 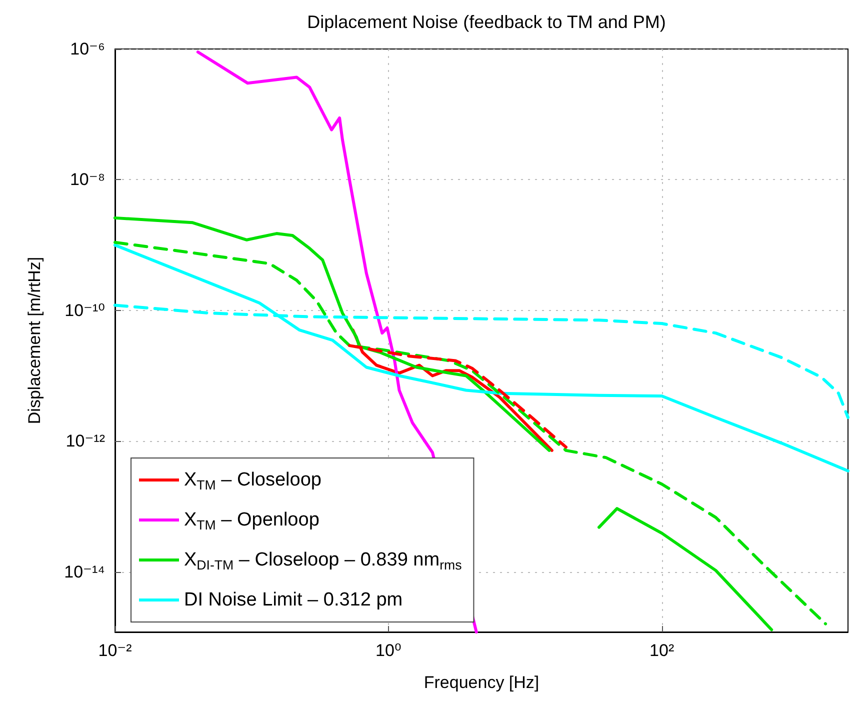 What do you see at coordinates (84, 572) in the screenshot?
I see `y-tick-label: 10⁻¹⁴` at bounding box center [84, 572].